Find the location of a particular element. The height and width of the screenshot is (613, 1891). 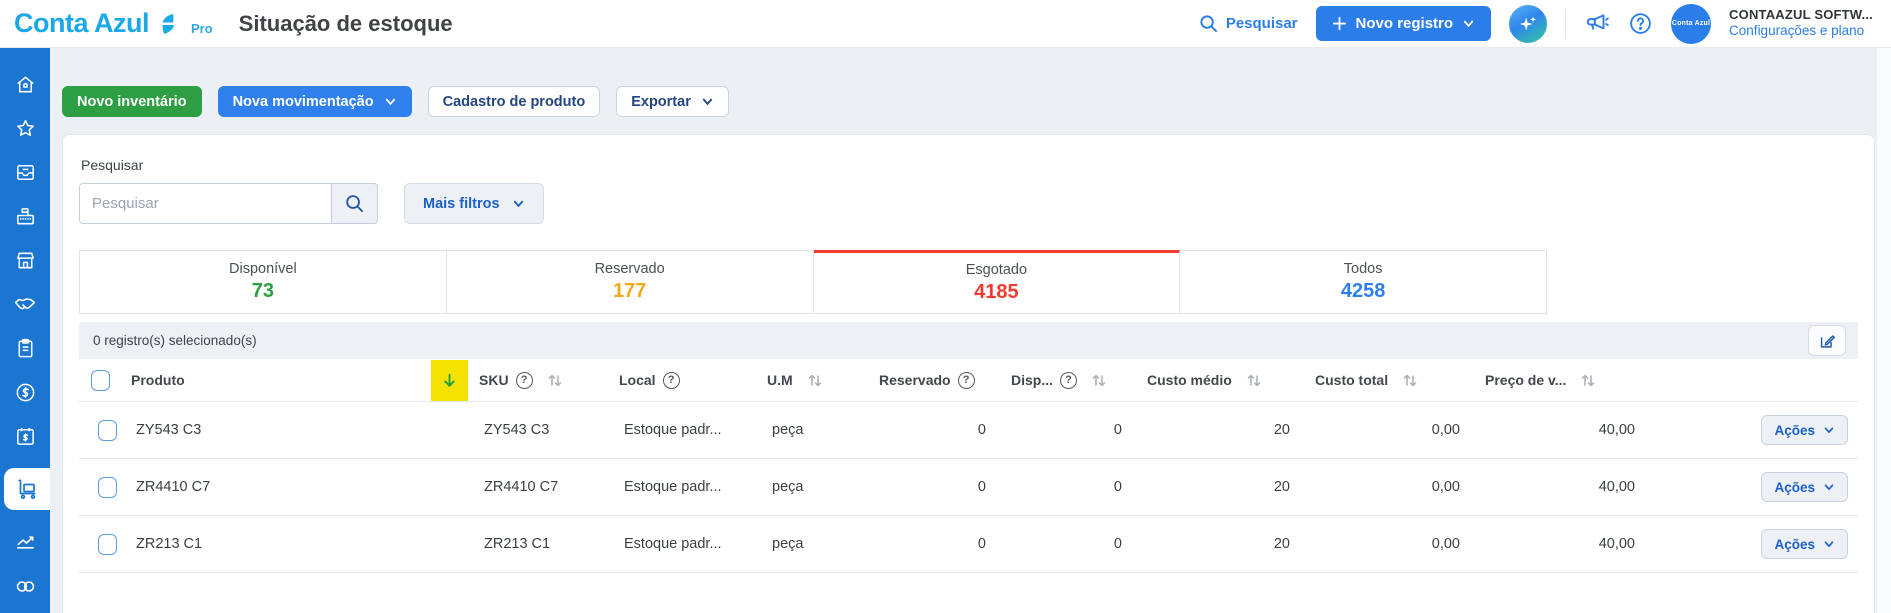

star-icon is located at coordinates (25, 128).